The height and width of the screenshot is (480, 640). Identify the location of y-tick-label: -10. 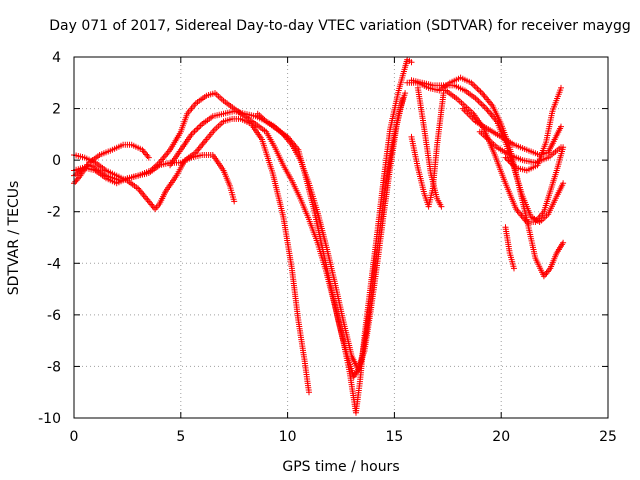
(49, 419).